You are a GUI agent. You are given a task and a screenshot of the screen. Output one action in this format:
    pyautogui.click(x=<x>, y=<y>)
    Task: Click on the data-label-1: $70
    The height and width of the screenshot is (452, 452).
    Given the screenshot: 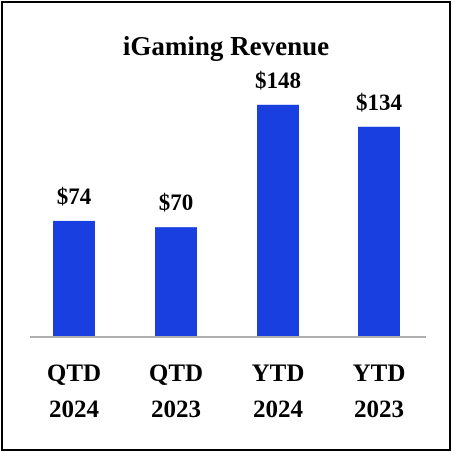 What is the action you would take?
    pyautogui.click(x=176, y=202)
    